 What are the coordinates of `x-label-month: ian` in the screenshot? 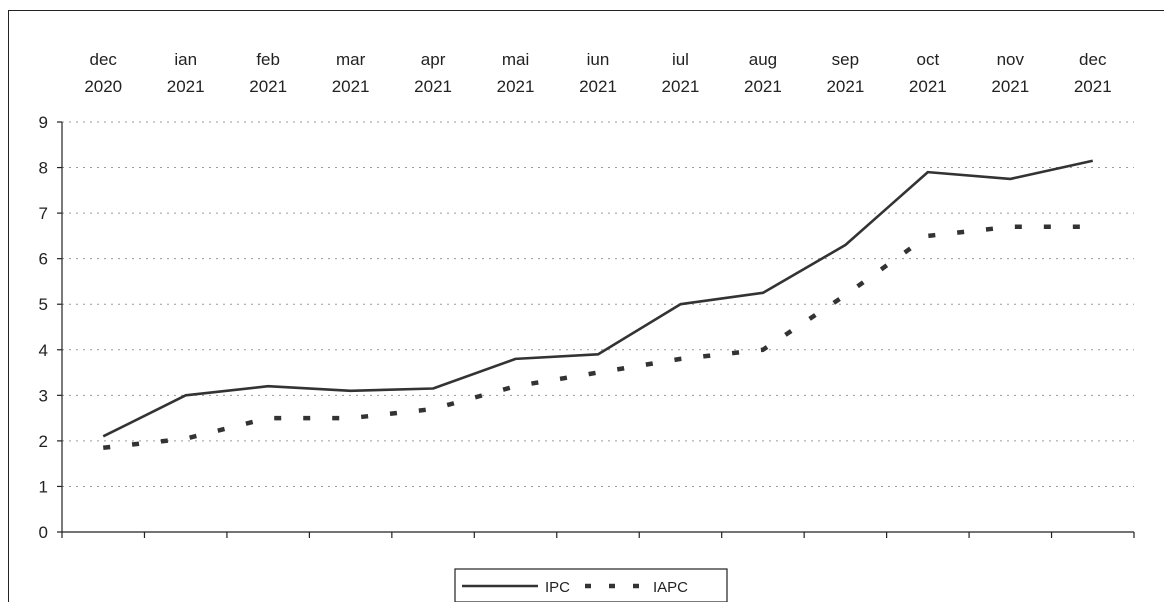 It's located at (185, 59).